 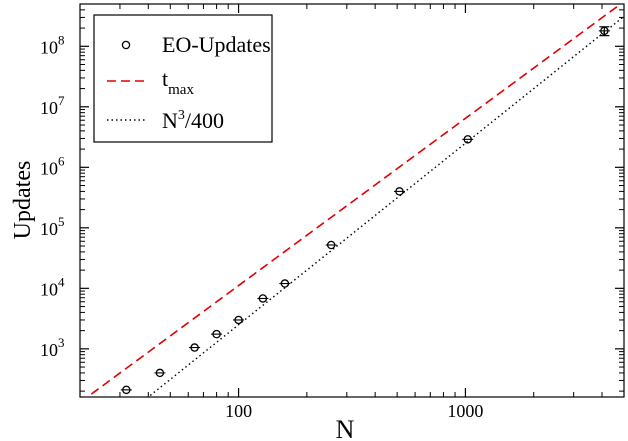 I want to click on legend-label-tmax-base: t, so click(x=165, y=78).